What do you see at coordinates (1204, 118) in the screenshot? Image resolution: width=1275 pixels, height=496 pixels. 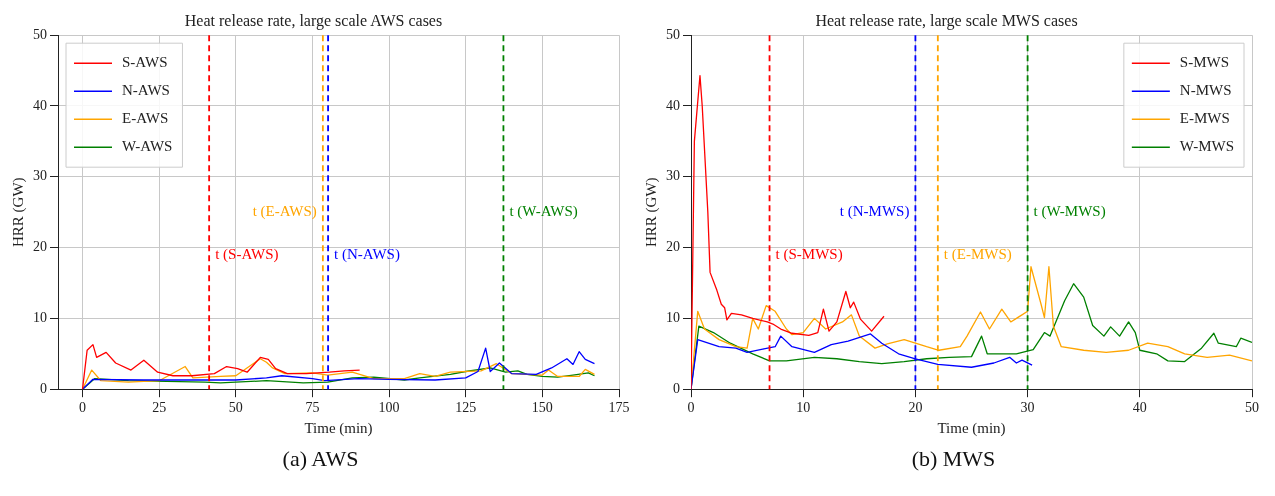 I see `legend-label: E-MWS` at bounding box center [1204, 118].